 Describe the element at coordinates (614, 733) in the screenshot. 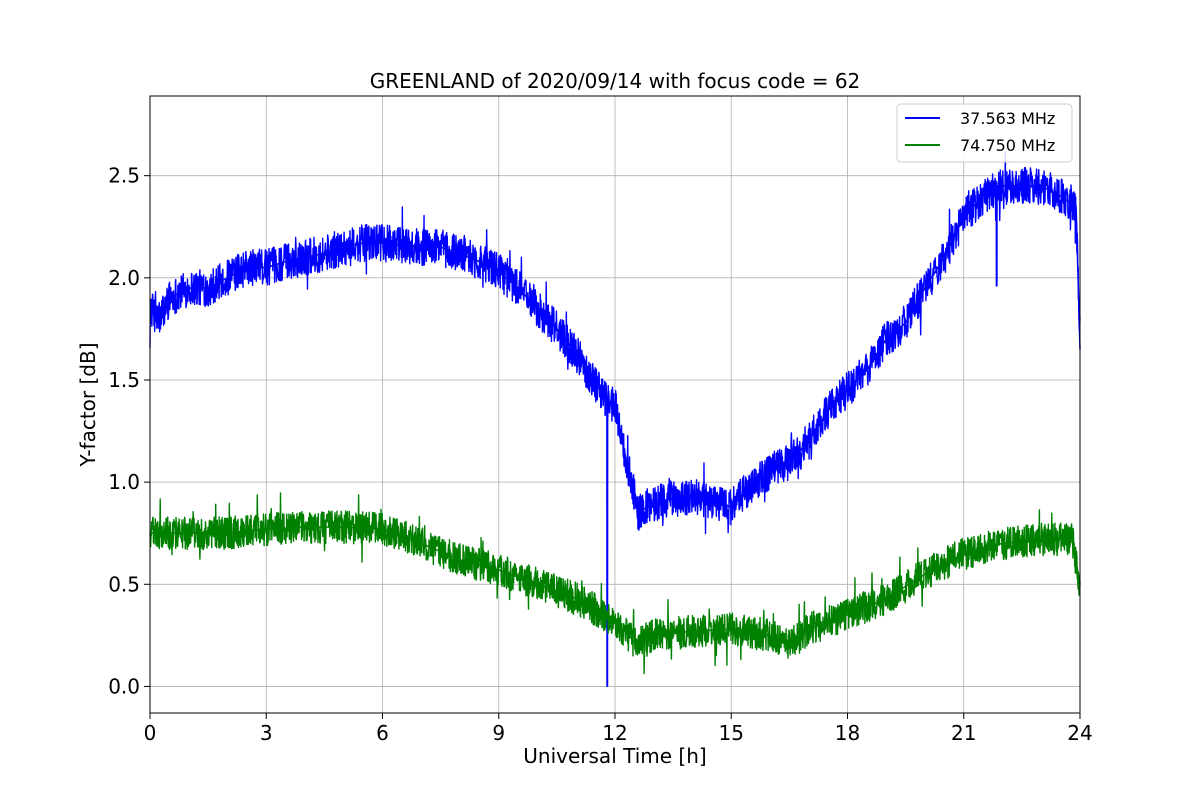

I see `x-tick-label: 12` at that location.